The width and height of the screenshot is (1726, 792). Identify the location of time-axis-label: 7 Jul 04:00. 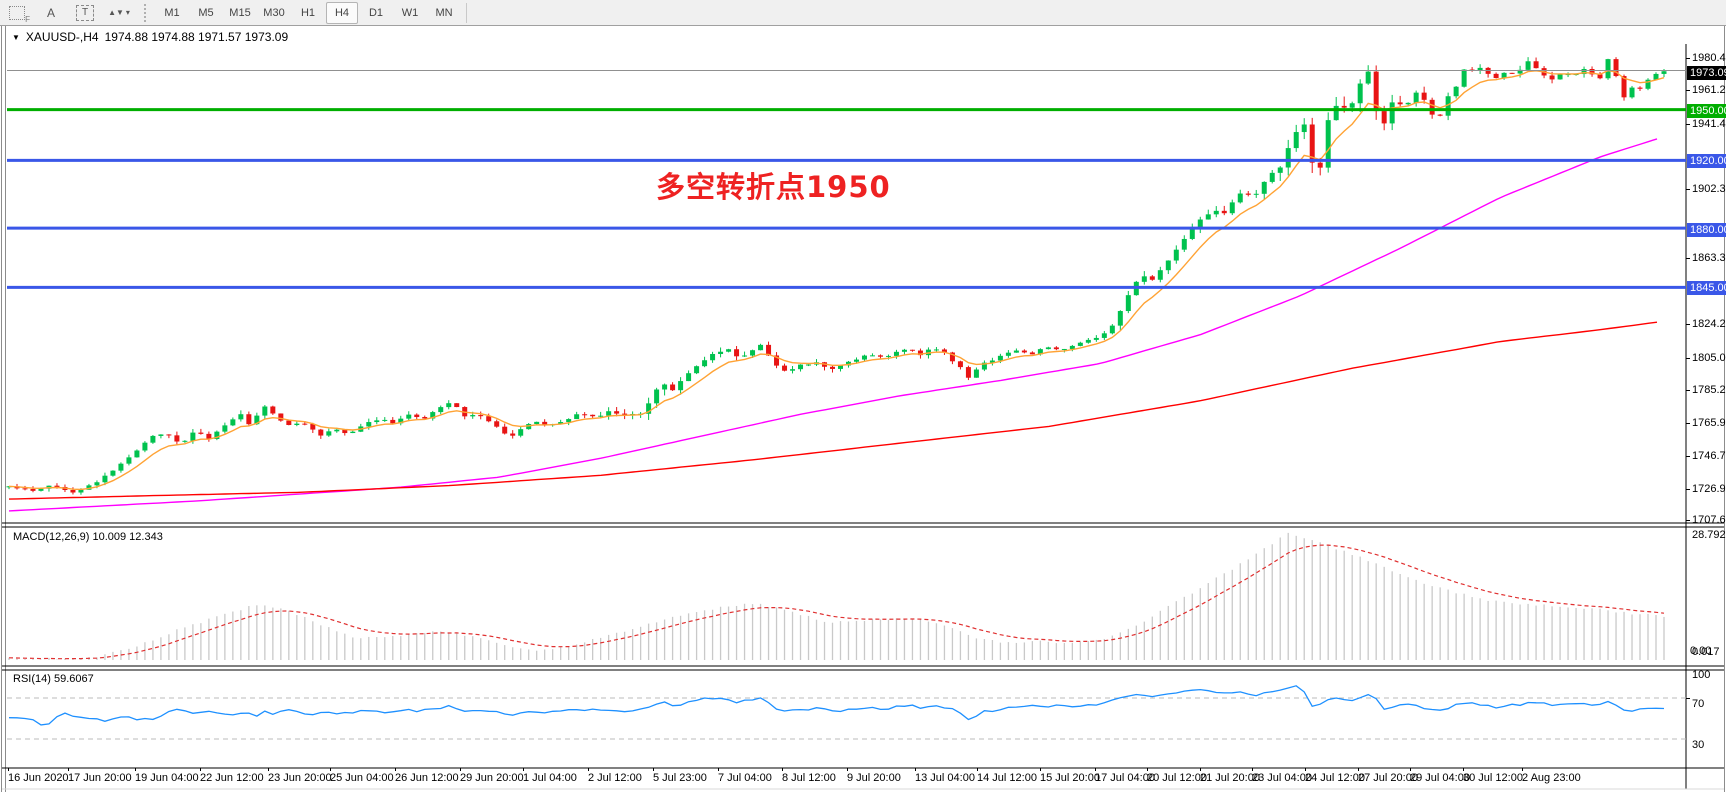
(745, 778).